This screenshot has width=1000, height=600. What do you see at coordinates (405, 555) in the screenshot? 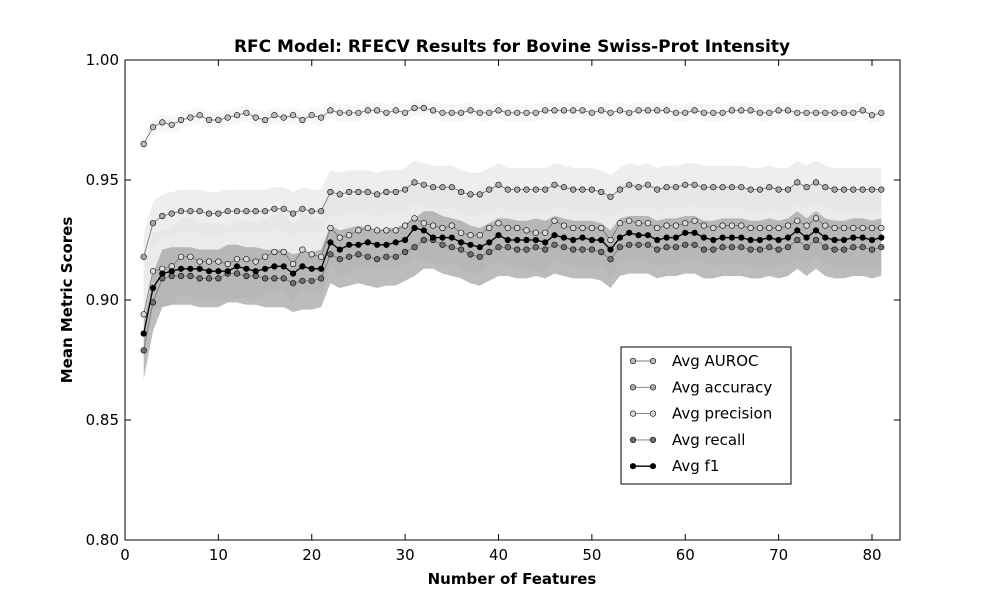
I see `x-tick-label: 30` at bounding box center [405, 555].